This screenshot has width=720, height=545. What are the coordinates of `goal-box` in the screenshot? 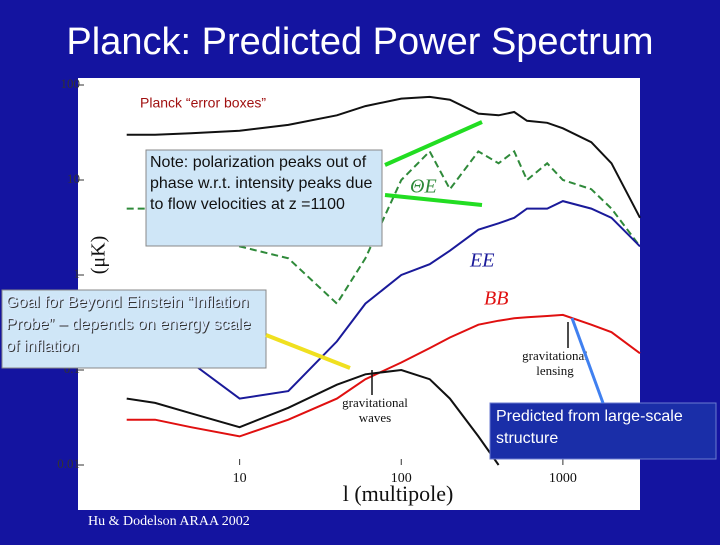 It's located at (134, 329).